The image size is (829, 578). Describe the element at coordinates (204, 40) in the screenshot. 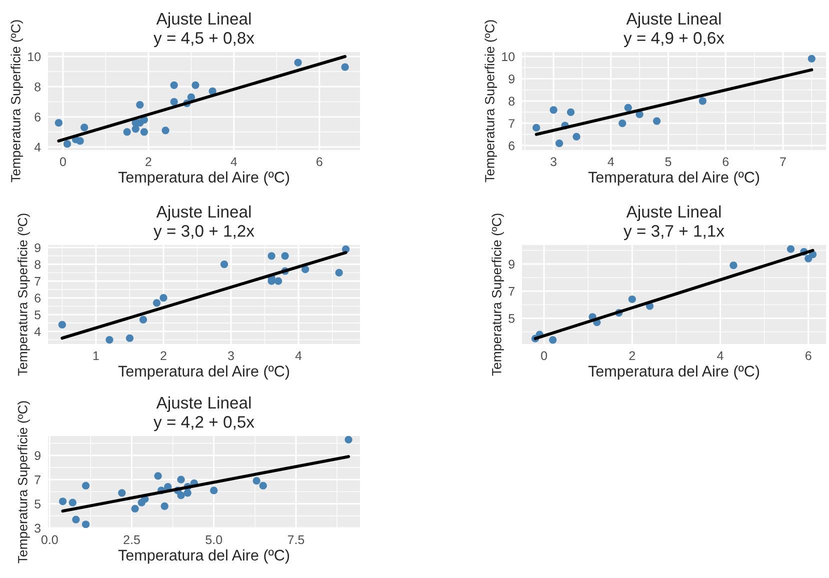

I see `chart-subtitle: y = 4,5 + 0,8x` at that location.